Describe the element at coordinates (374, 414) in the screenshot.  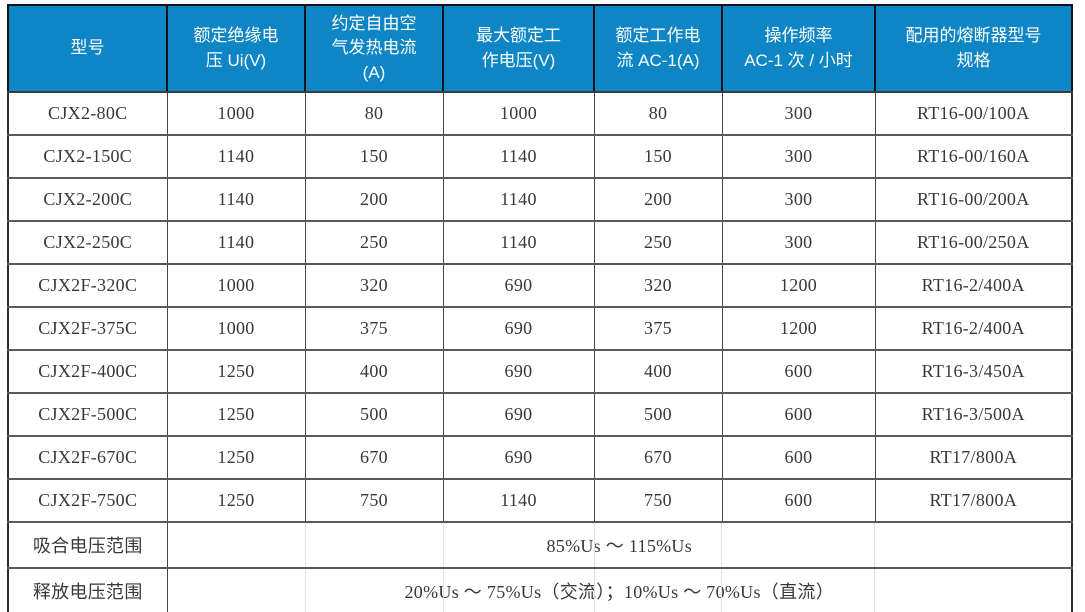
I see `cell-ith: 500` at that location.